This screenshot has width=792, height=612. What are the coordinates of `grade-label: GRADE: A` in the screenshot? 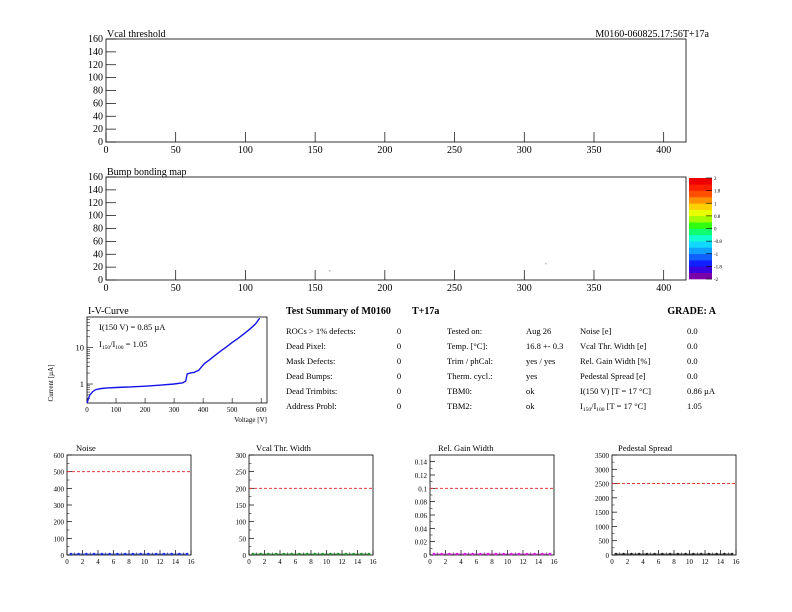 It's located at (691, 311).